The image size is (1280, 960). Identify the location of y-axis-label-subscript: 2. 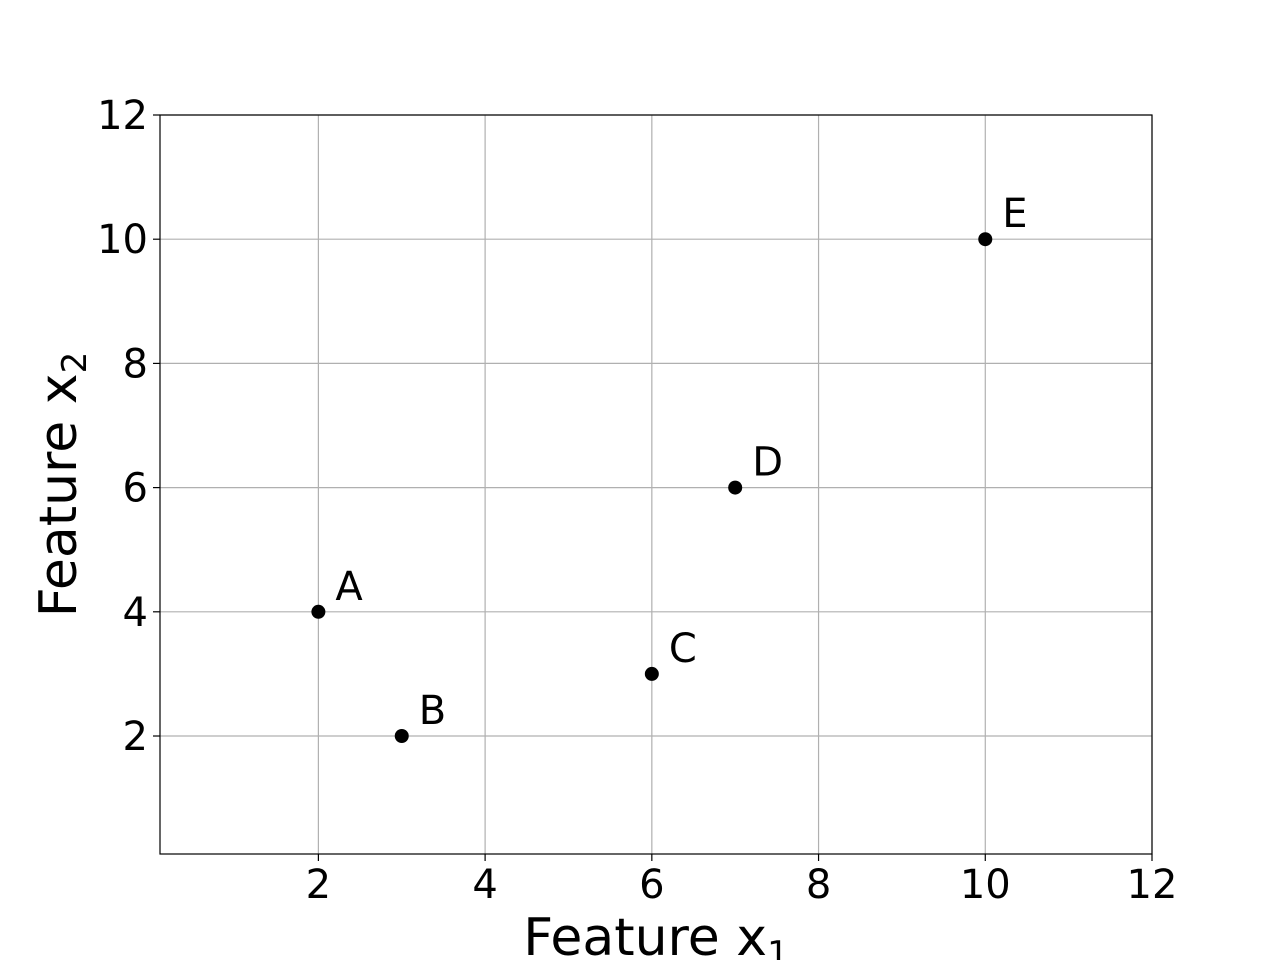
(75, 363).